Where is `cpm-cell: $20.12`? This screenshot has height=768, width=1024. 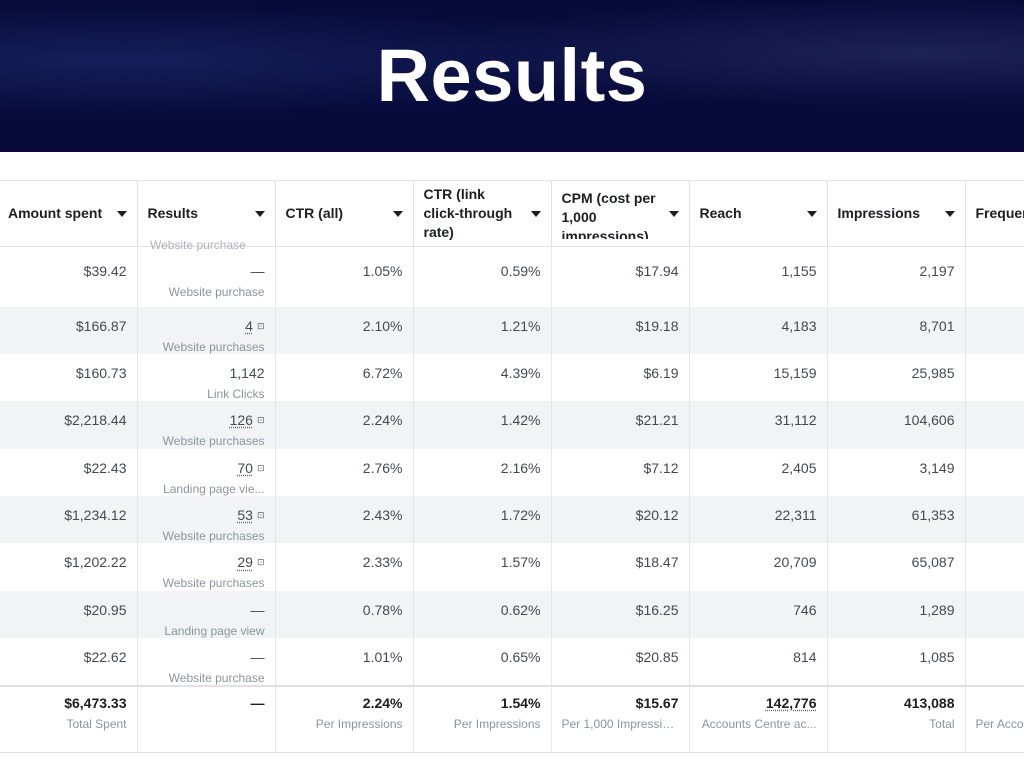
cpm-cell: $20.12 is located at coordinates (620, 520).